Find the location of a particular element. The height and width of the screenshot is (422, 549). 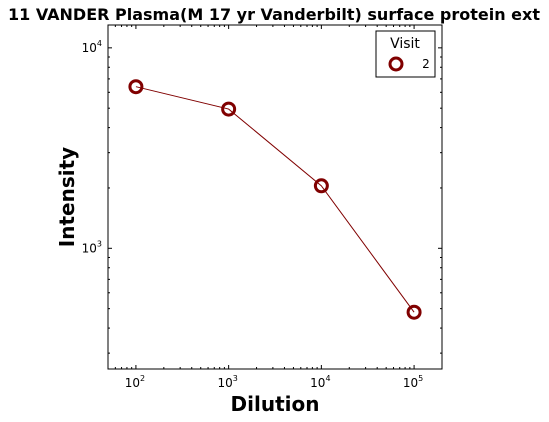

x-axis-label: Dilution is located at coordinates (275, 404).